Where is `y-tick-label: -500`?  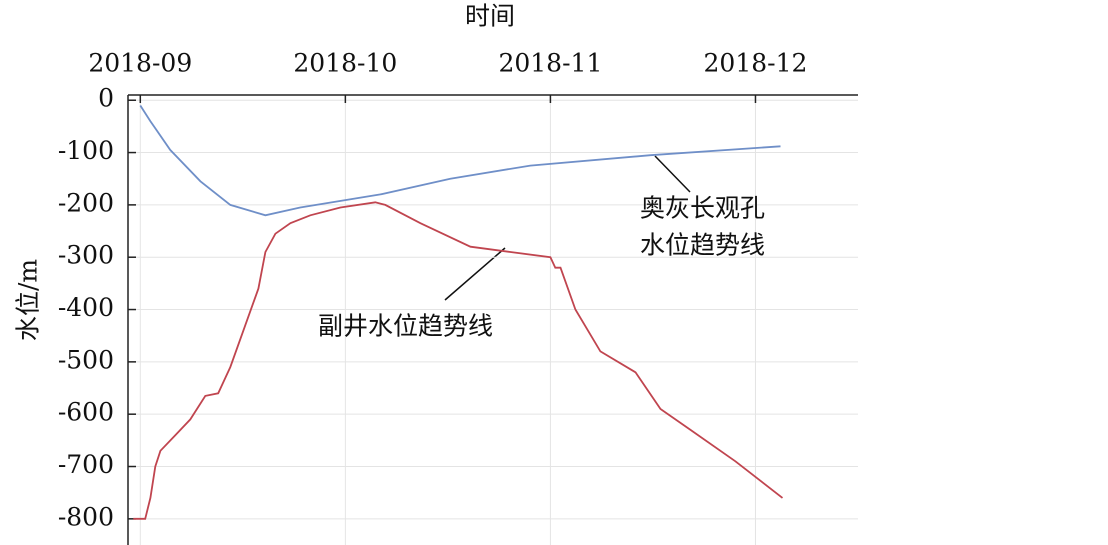
y-tick-label: -500 is located at coordinates (86, 359).